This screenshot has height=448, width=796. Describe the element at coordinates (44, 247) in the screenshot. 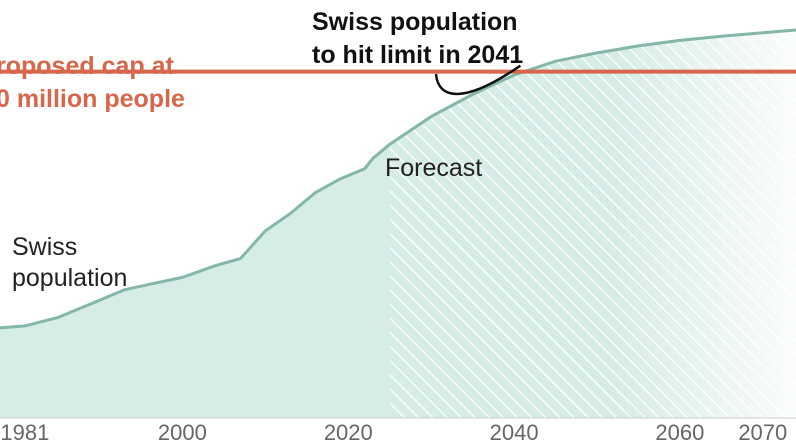

I see `population-label-line1: Swiss` at that location.